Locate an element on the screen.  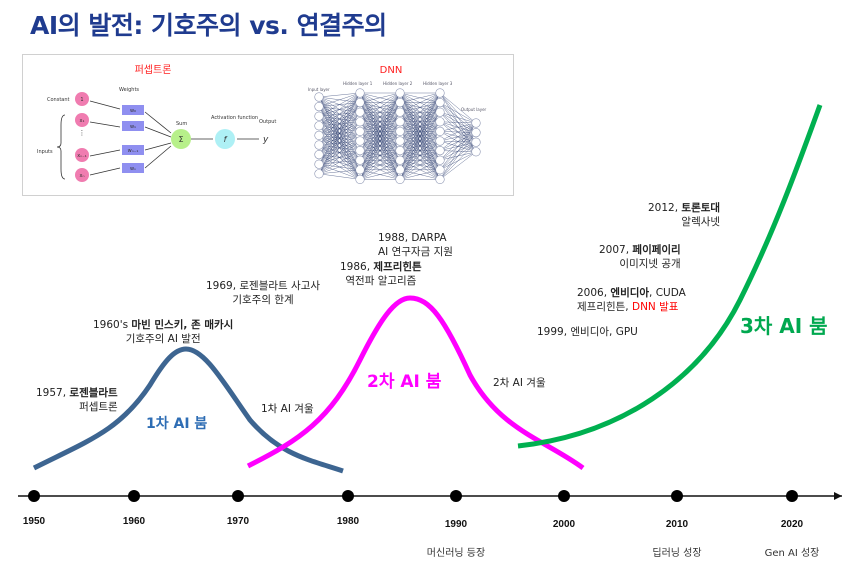
timeline-dot-2020 is located at coordinates (792, 496).